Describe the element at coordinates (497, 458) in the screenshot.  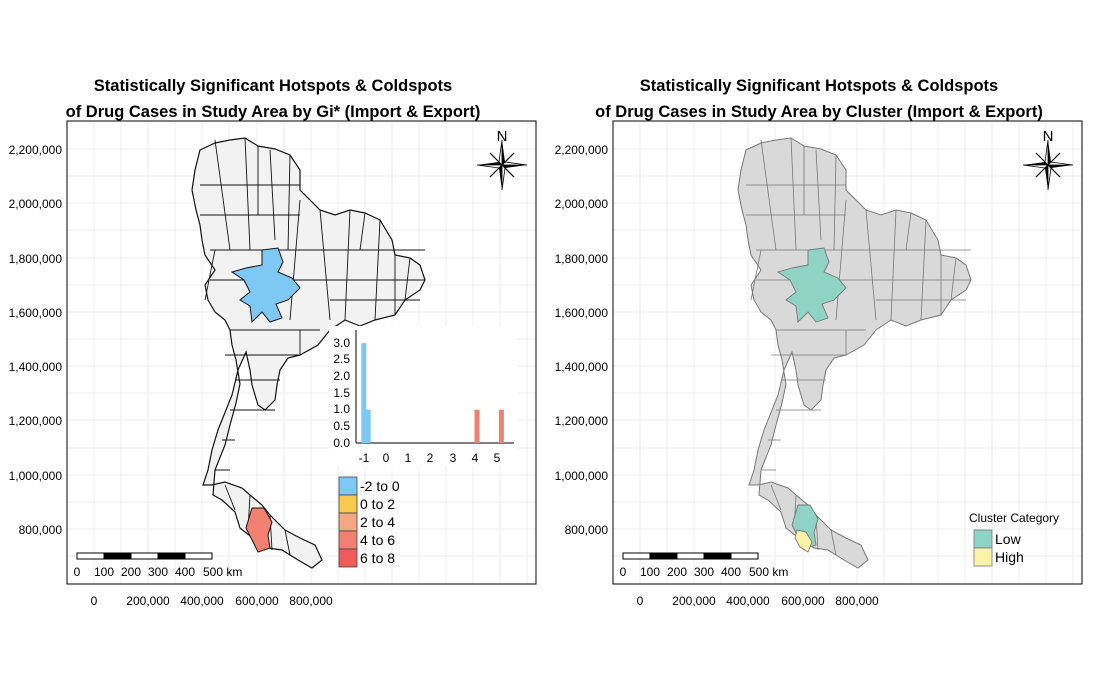
I see `hist-x-tick: 5` at that location.